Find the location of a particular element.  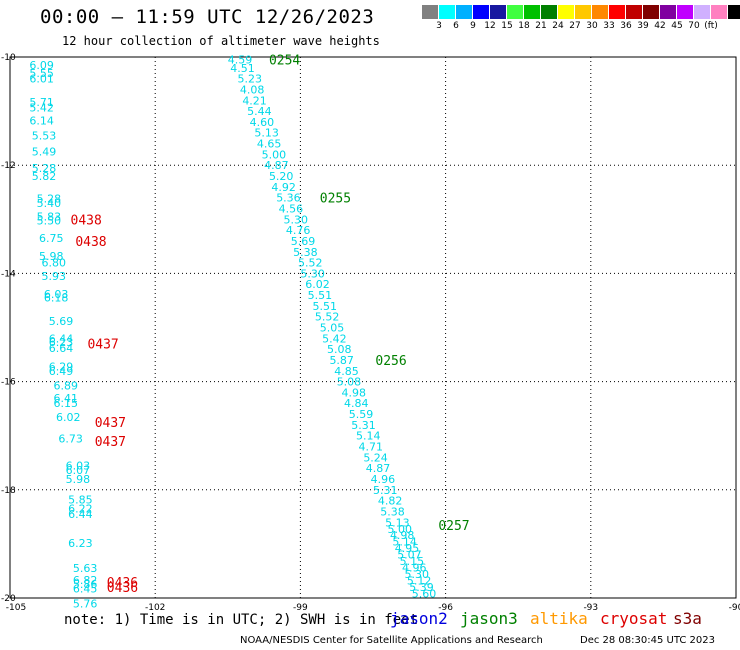

swh-value: 4.21 is located at coordinates (254, 100).